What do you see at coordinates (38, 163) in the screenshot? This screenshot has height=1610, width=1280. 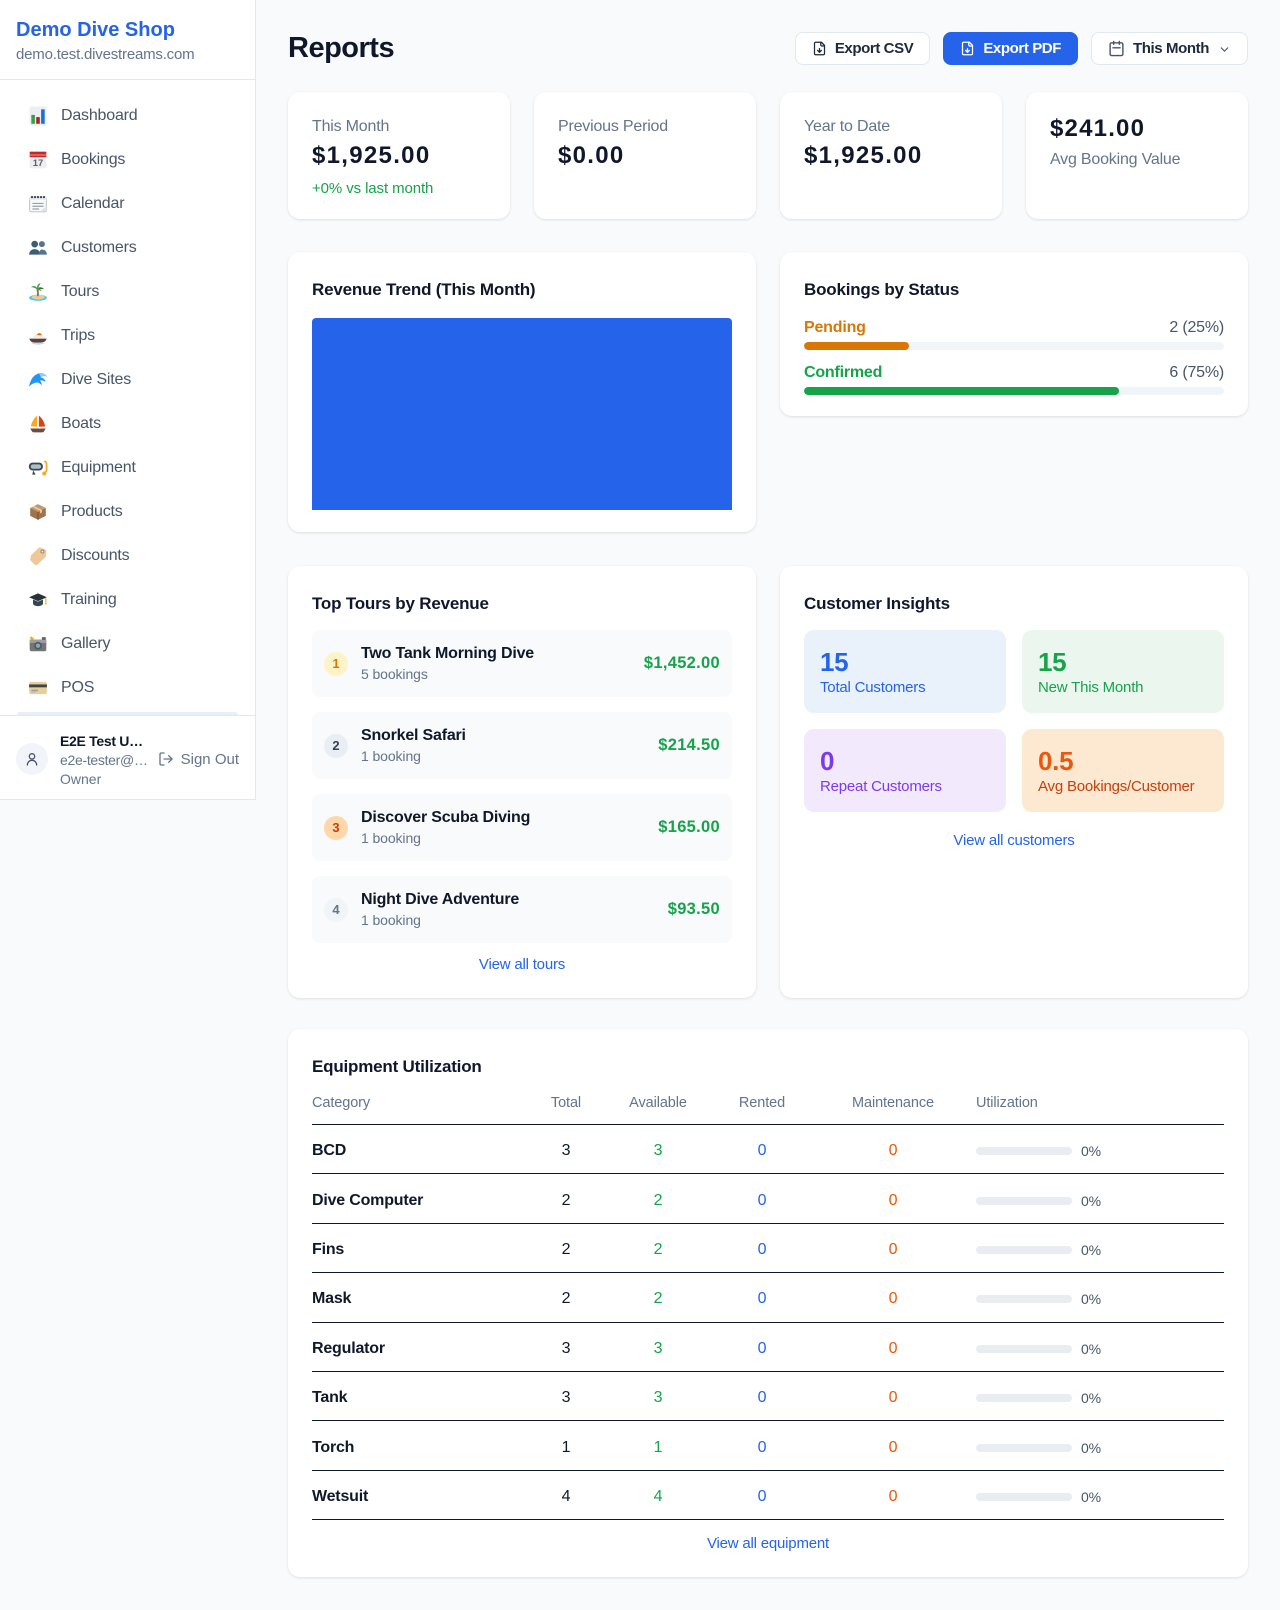 I see `svg-text: 17` at bounding box center [38, 163].